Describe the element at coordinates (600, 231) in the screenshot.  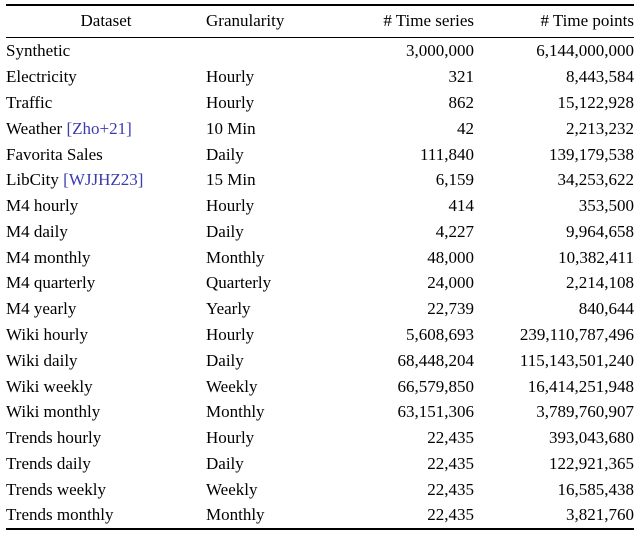
I see `time-points-cell: 9,964,658` at that location.